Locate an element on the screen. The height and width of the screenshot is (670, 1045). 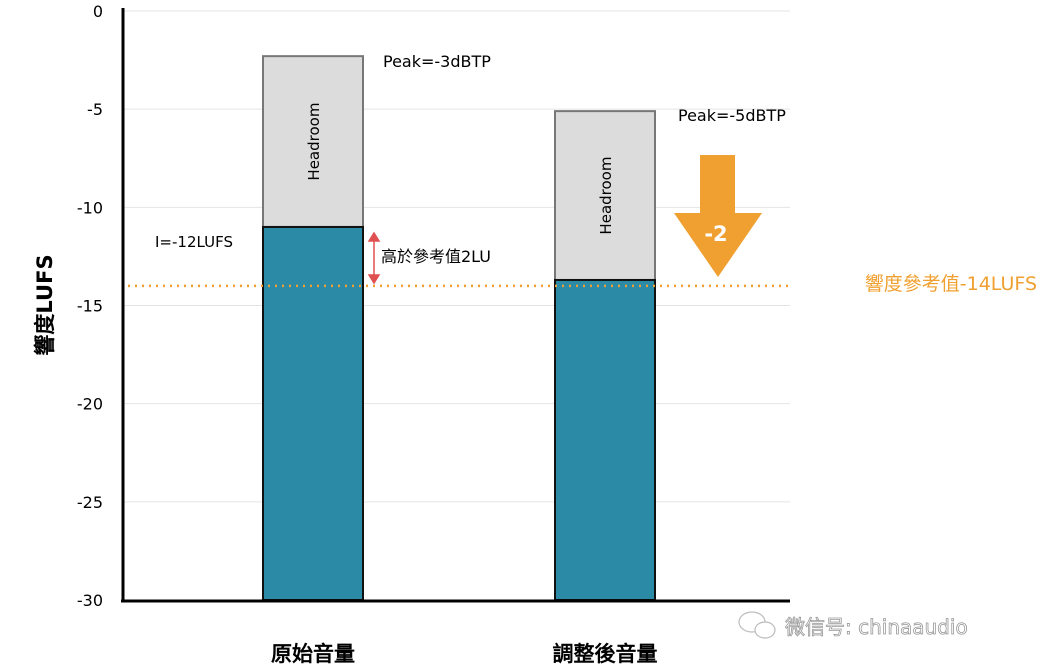
x-category-label: 調整後音量 is located at coordinates (605, 654).